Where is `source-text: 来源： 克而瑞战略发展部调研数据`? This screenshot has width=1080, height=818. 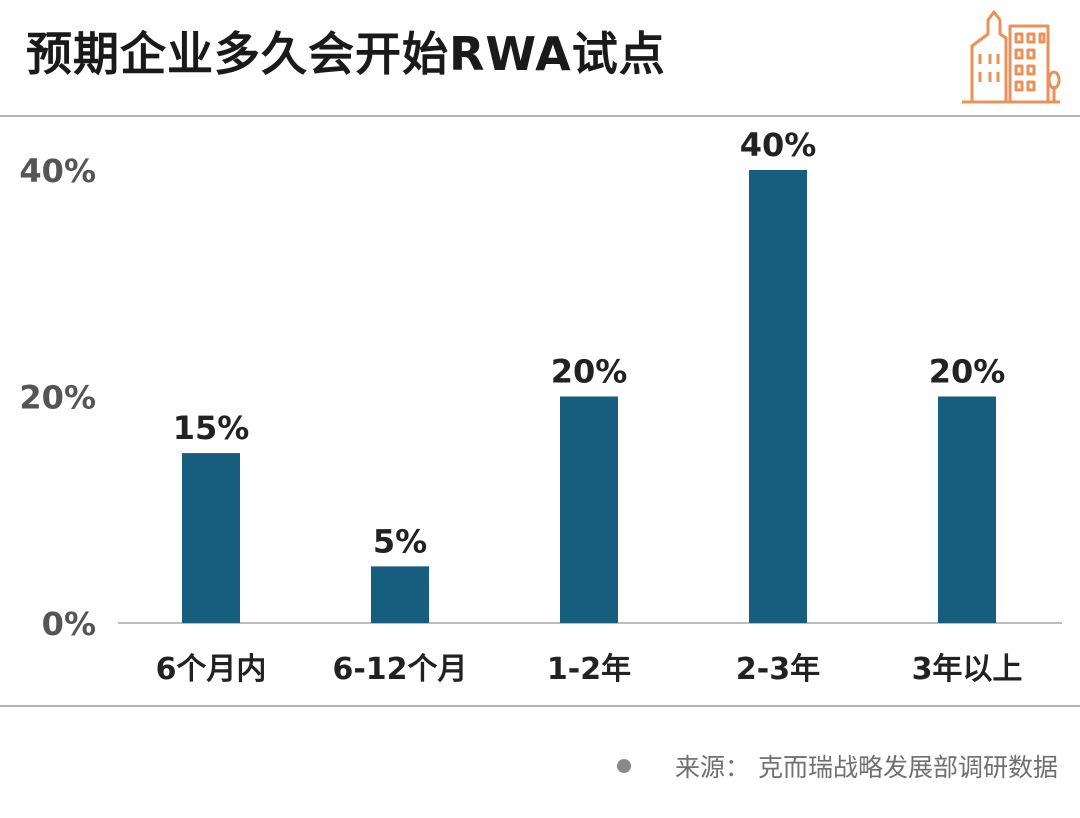
source-text: 来源： 克而瑞战略发展部调研数据 is located at coordinates (866, 767).